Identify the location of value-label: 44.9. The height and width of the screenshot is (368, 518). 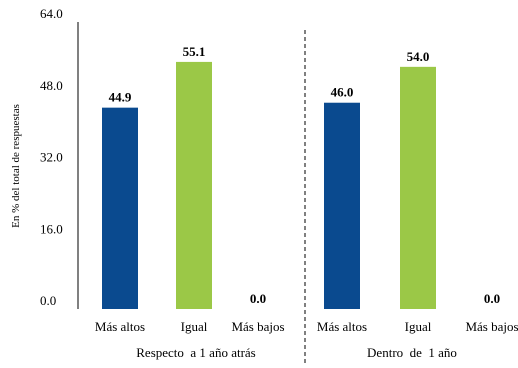
(120, 97).